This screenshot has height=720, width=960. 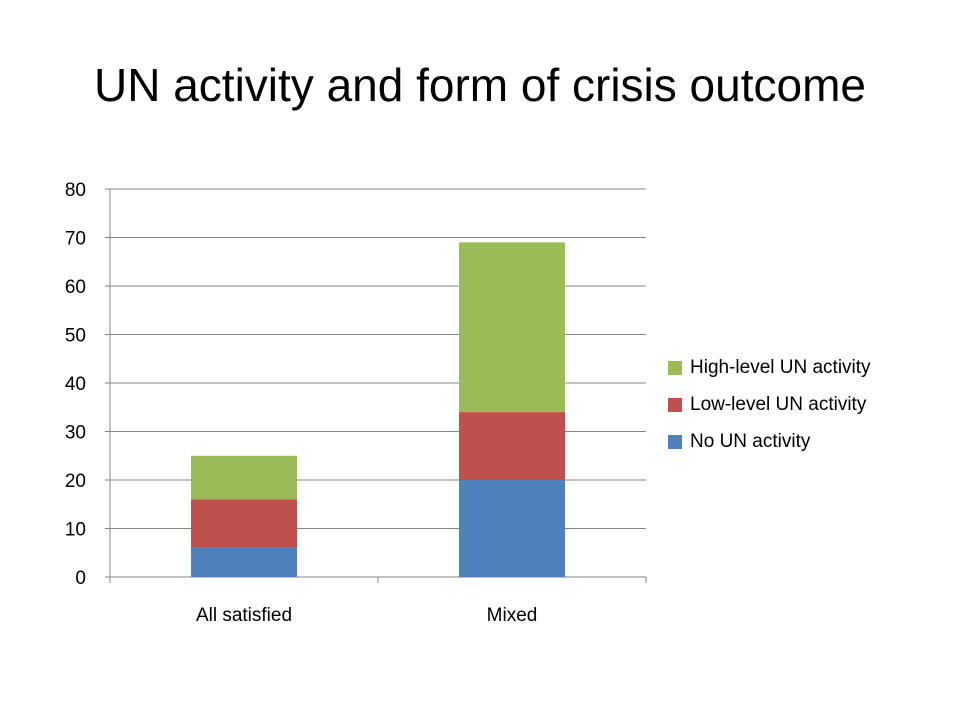 What do you see at coordinates (75, 433) in the screenshot?
I see `y-tick-label-30: 30` at bounding box center [75, 433].